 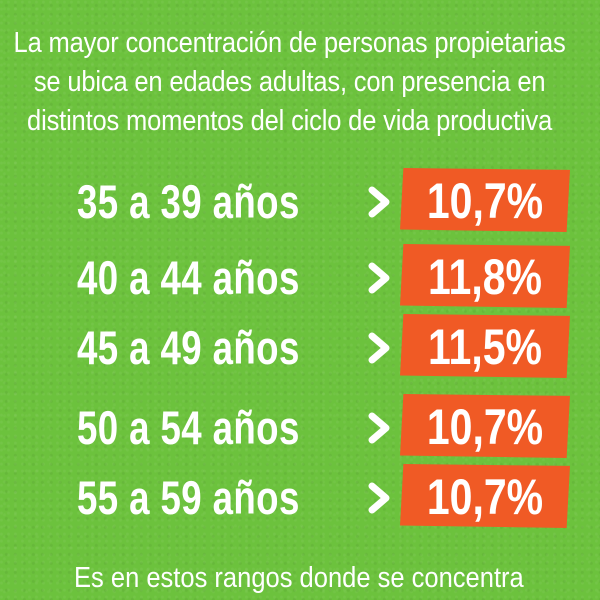 I want to click on age-row-35-39: 35 a 39 años 10,7%, so click(x=300, y=203).